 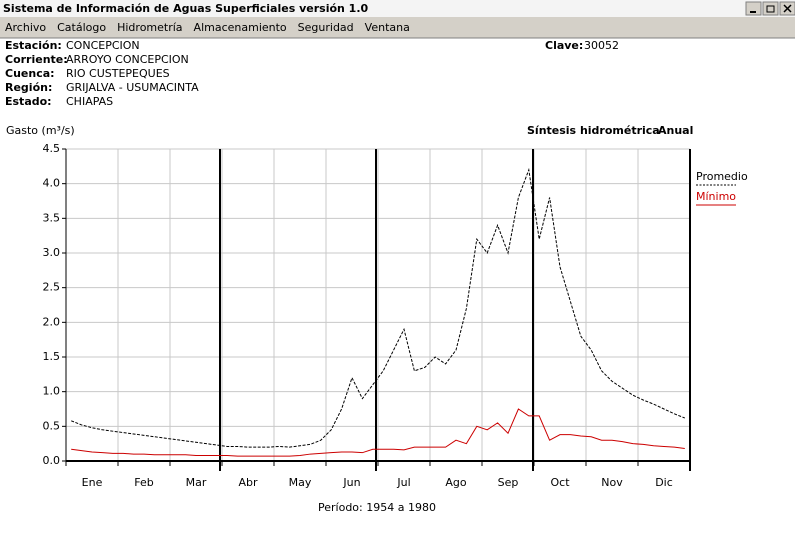 I want to click on menu-item: Hidrometría, so click(x=149, y=27).